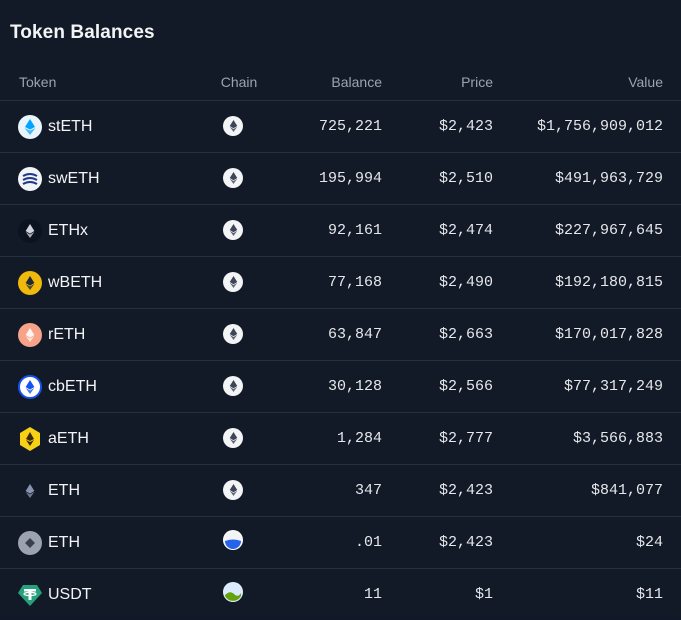  I want to click on header-value: Value, so click(592, 82).